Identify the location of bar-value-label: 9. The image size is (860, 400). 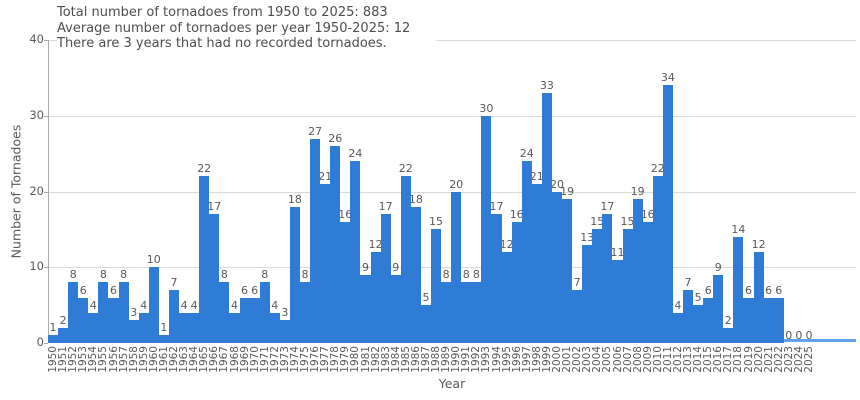
(396, 267).